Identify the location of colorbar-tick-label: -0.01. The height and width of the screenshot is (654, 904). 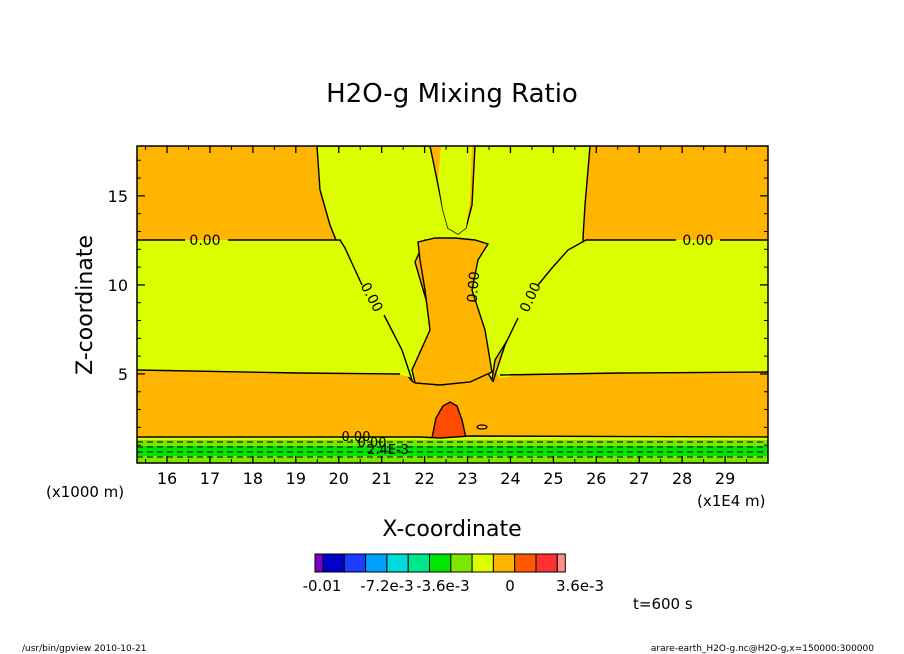
(322, 586).